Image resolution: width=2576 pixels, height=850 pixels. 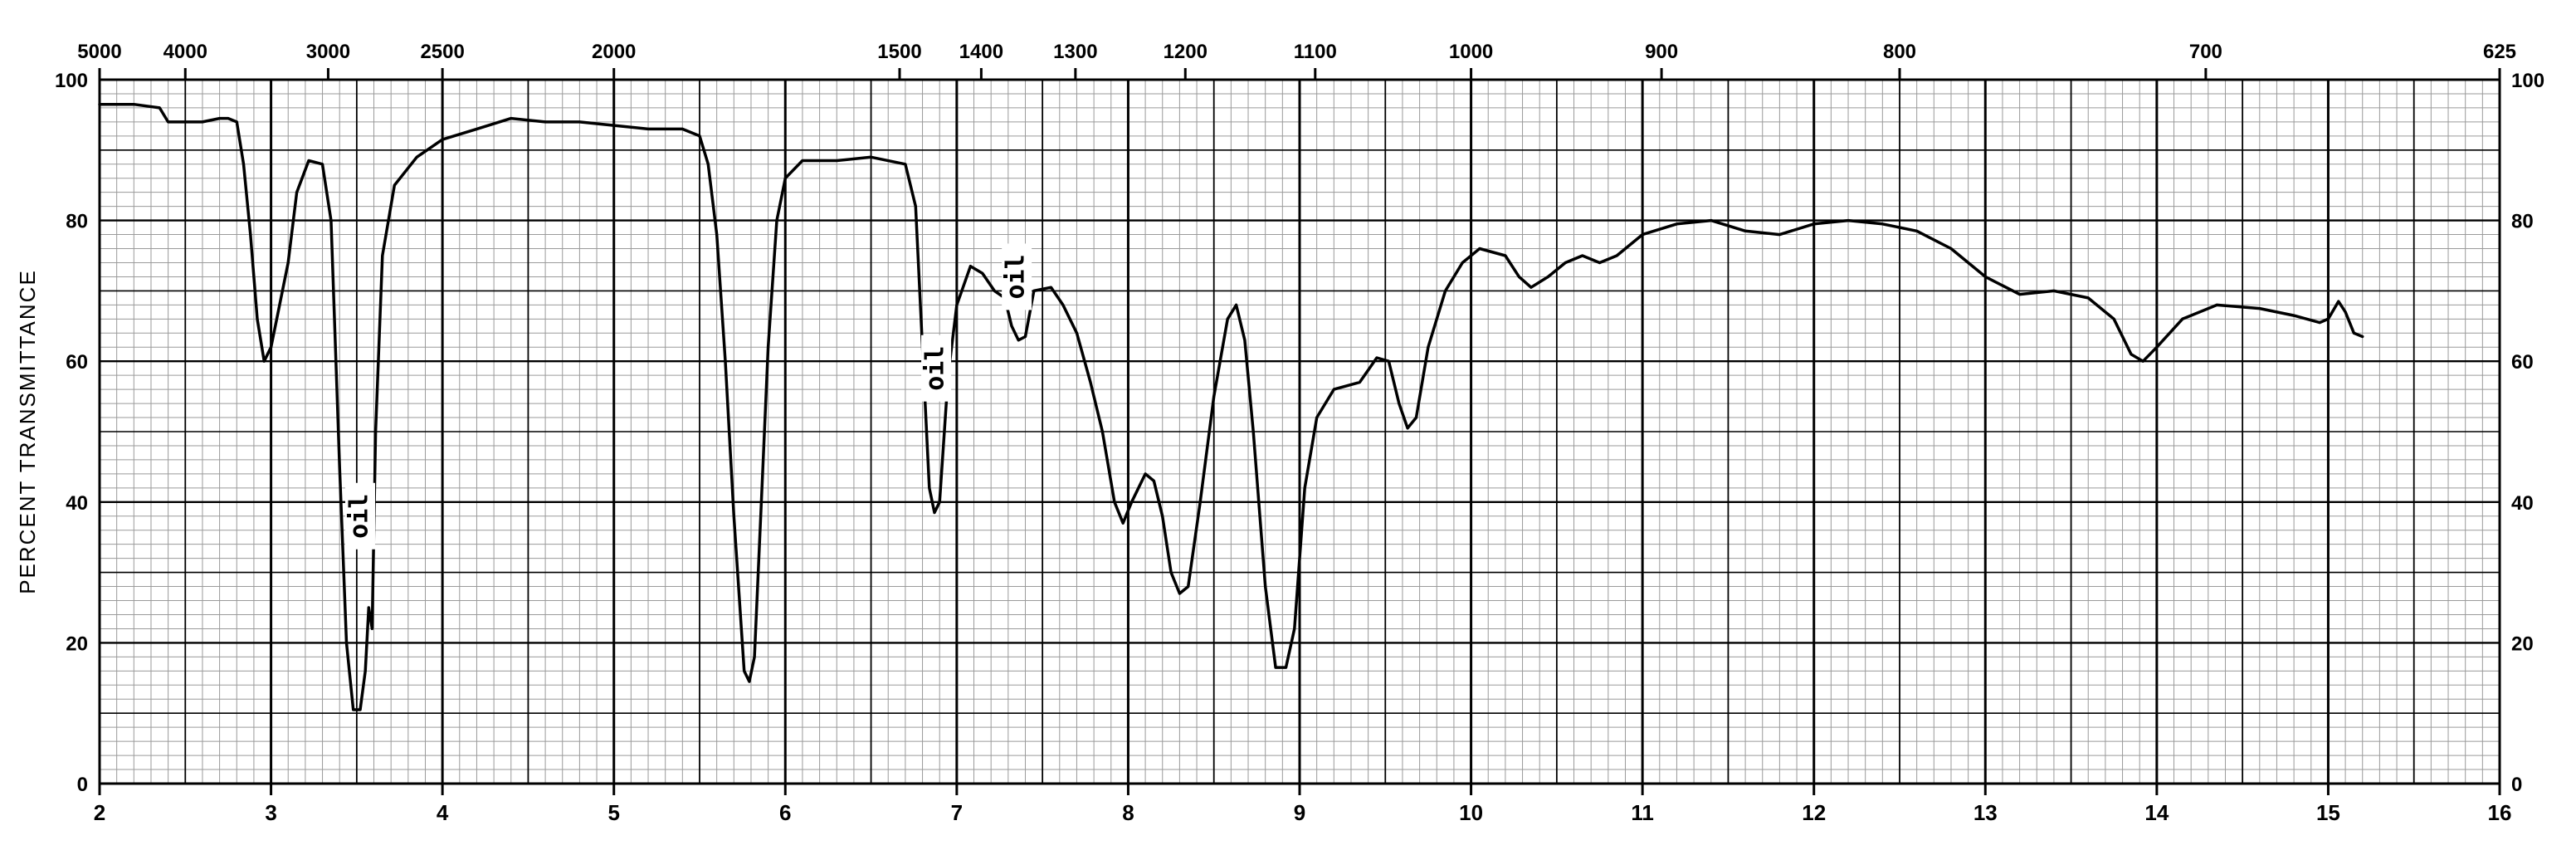 I want to click on left-tick-label: 60, so click(x=77, y=362).